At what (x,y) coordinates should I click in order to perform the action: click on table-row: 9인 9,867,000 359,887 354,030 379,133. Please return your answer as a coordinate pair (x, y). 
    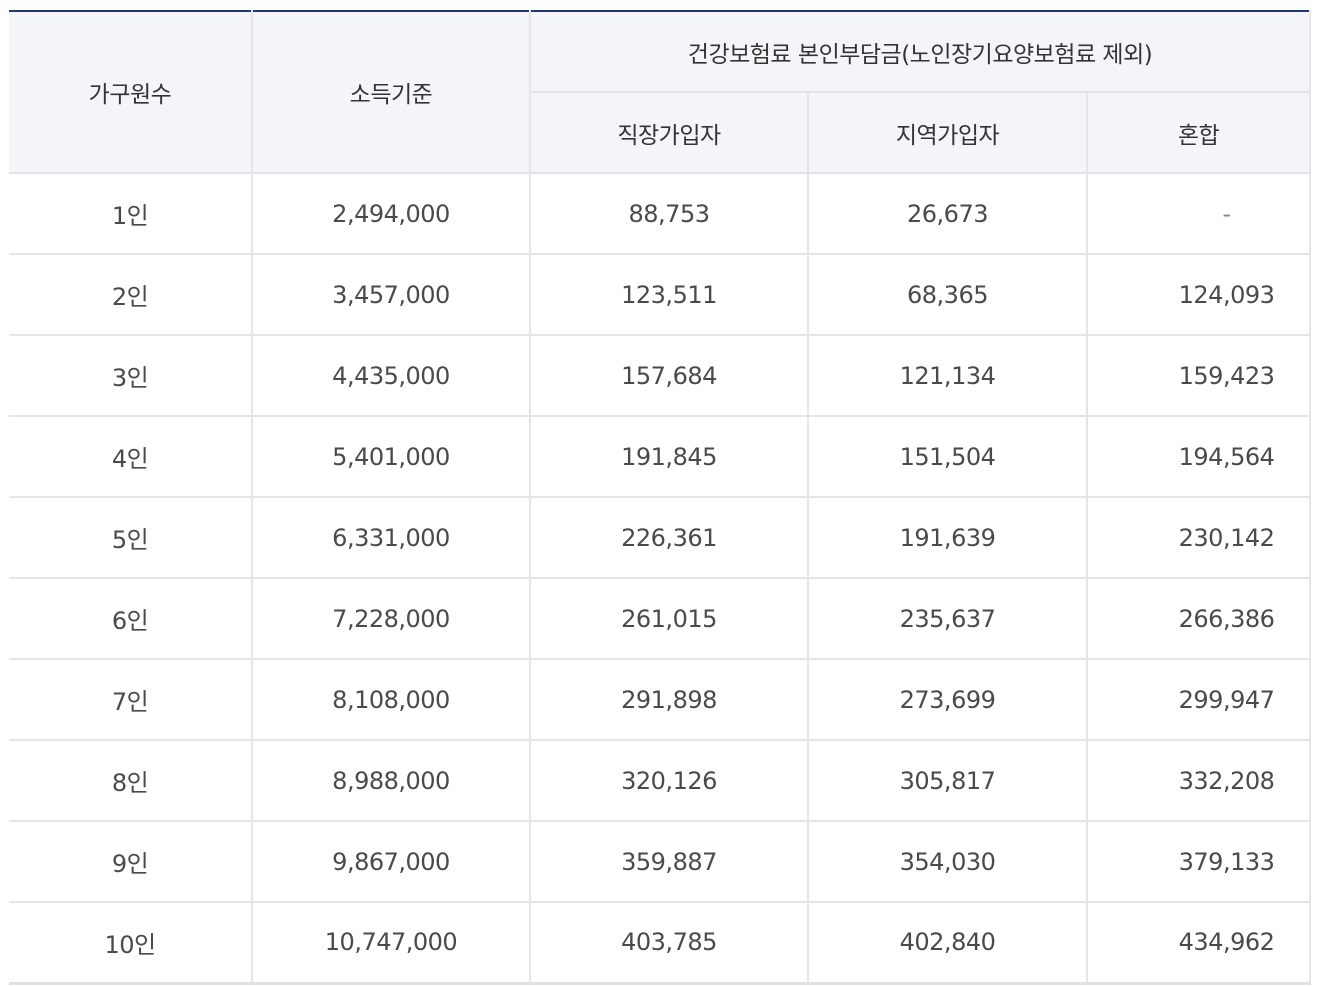
    Looking at the image, I should click on (660, 862).